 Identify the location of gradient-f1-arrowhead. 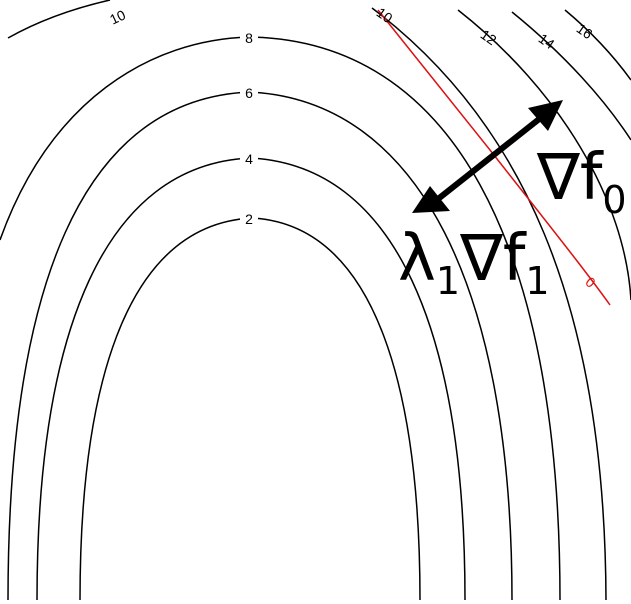
(431, 199).